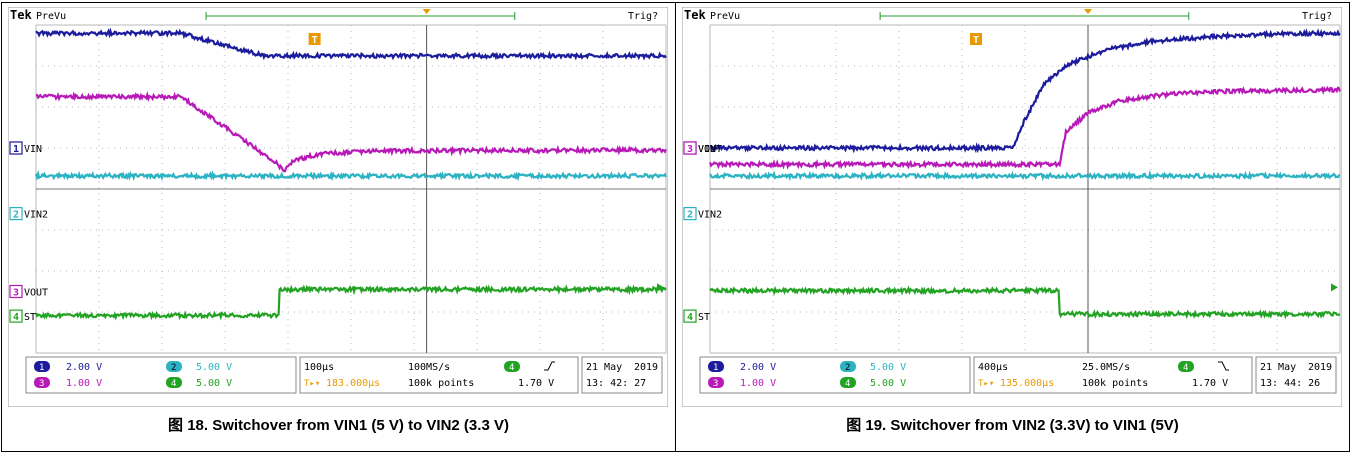 The width and height of the screenshot is (1351, 453). I want to click on ch2-marker: 2, so click(690, 214).